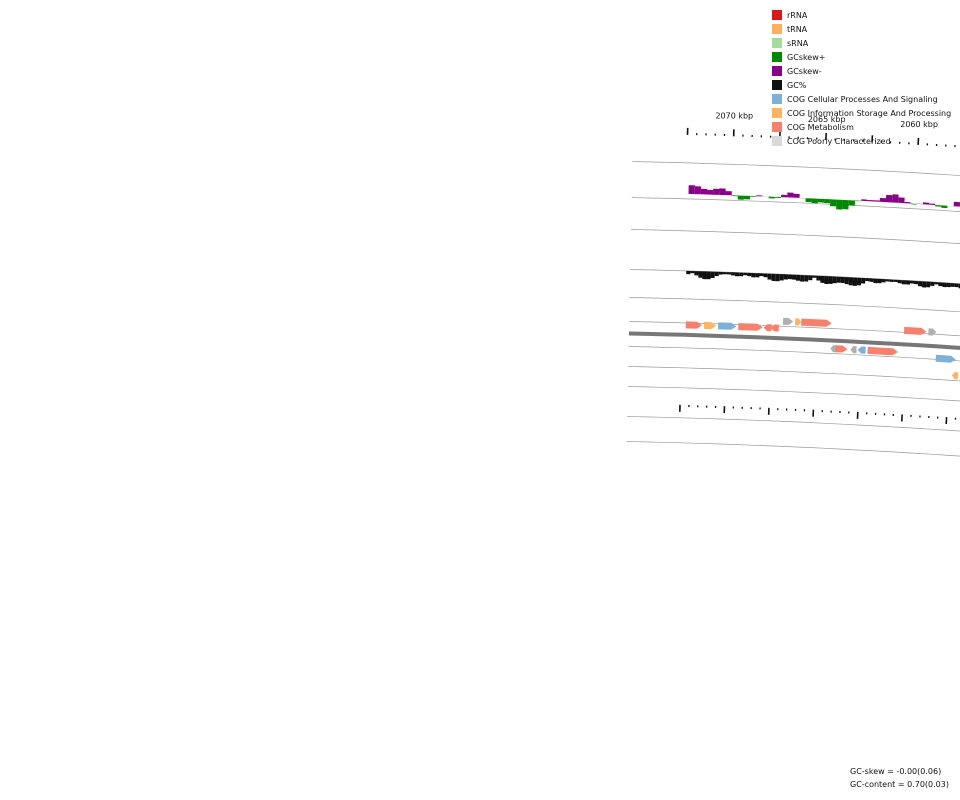 The height and width of the screenshot is (800, 960). Describe the element at coordinates (797, 29) in the screenshot. I see `legend-label: tRNA` at that location.